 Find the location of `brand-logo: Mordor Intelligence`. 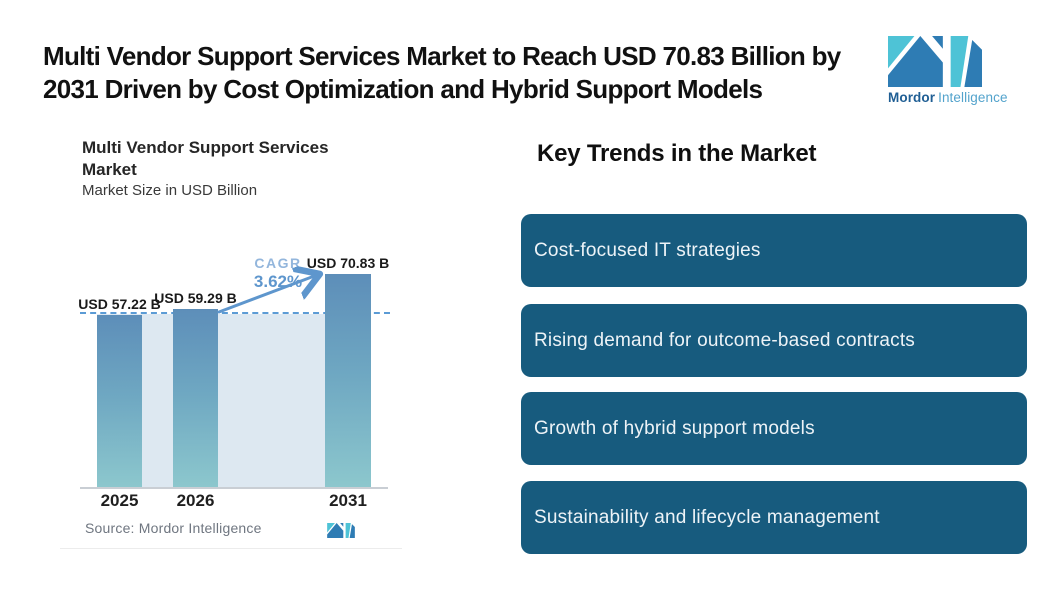

brand-logo: Mordor Intelligence is located at coordinates (963, 70).